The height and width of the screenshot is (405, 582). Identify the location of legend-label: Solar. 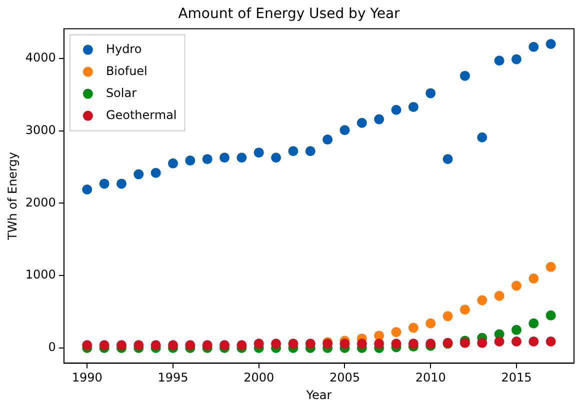
(121, 93).